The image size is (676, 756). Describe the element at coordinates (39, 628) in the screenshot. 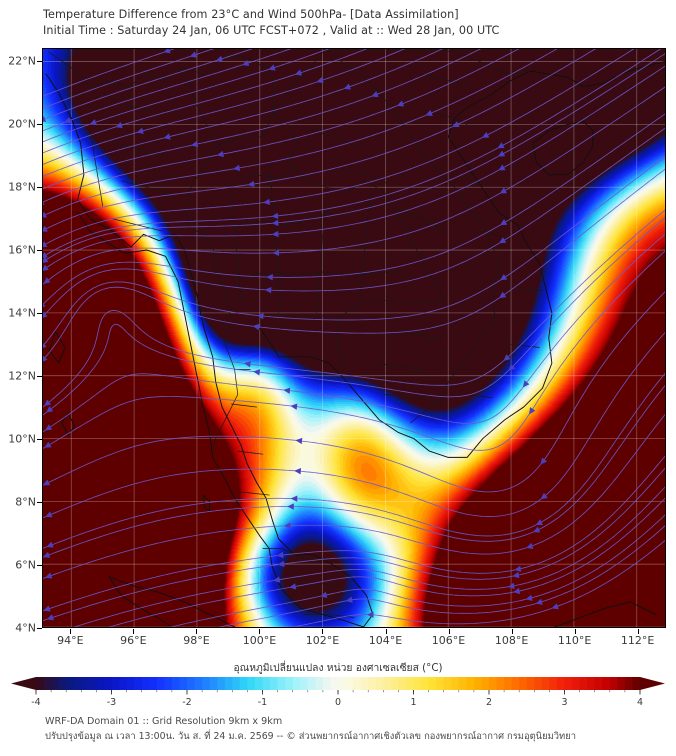

I see `y-axis-tick` at that location.